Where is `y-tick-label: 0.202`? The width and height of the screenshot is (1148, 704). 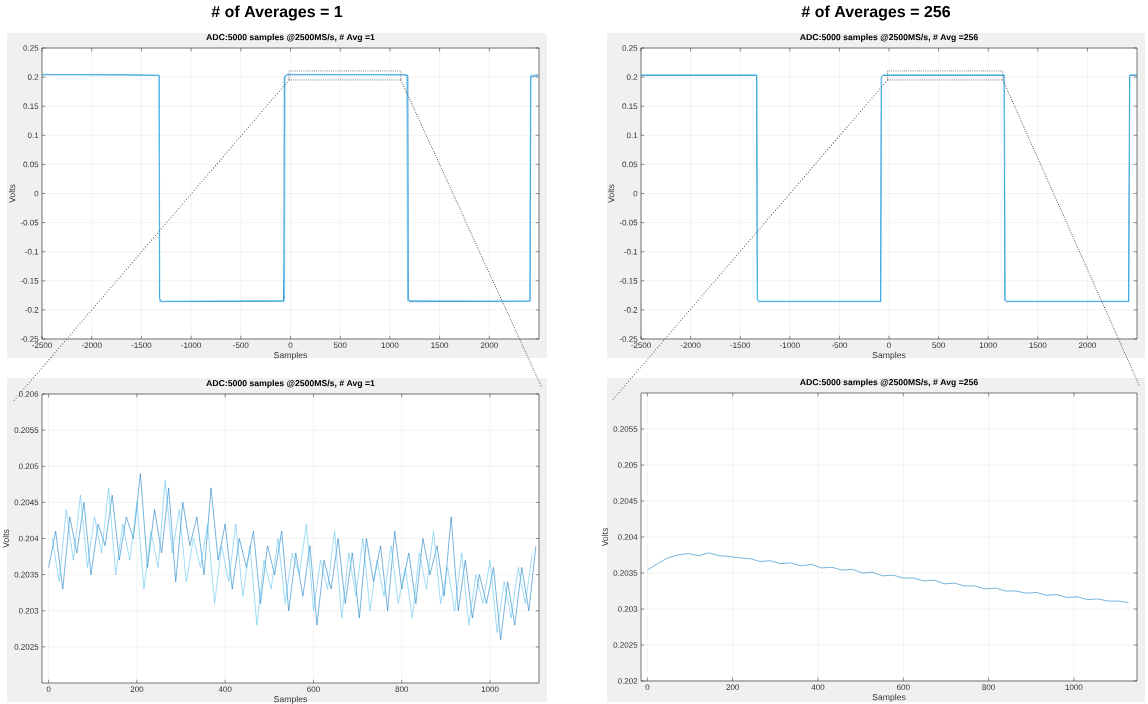
y-tick-label: 0.202 is located at coordinates (627, 681).